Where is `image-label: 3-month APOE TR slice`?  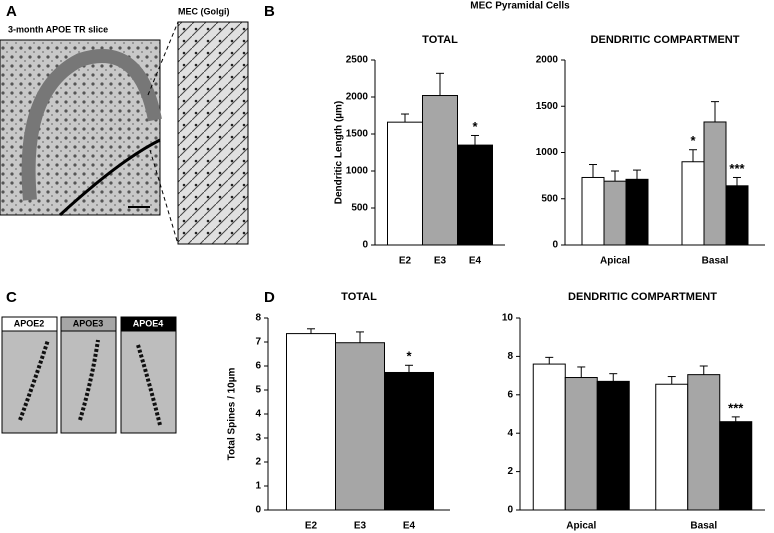 image-label: 3-month APOE TR slice is located at coordinates (58, 29).